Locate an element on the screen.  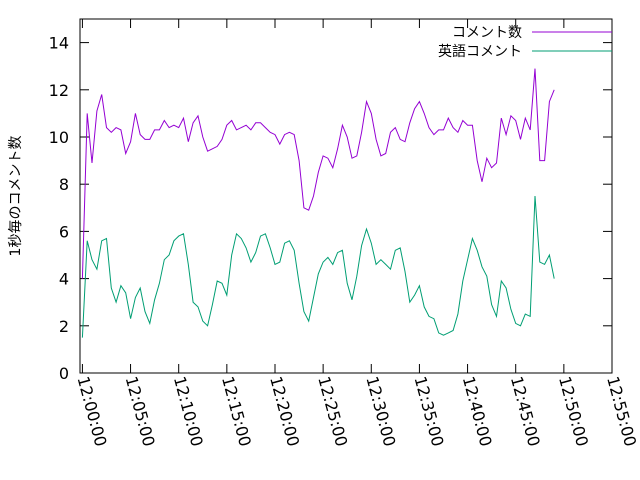
y-tick-label: 8 is located at coordinates (64, 184).